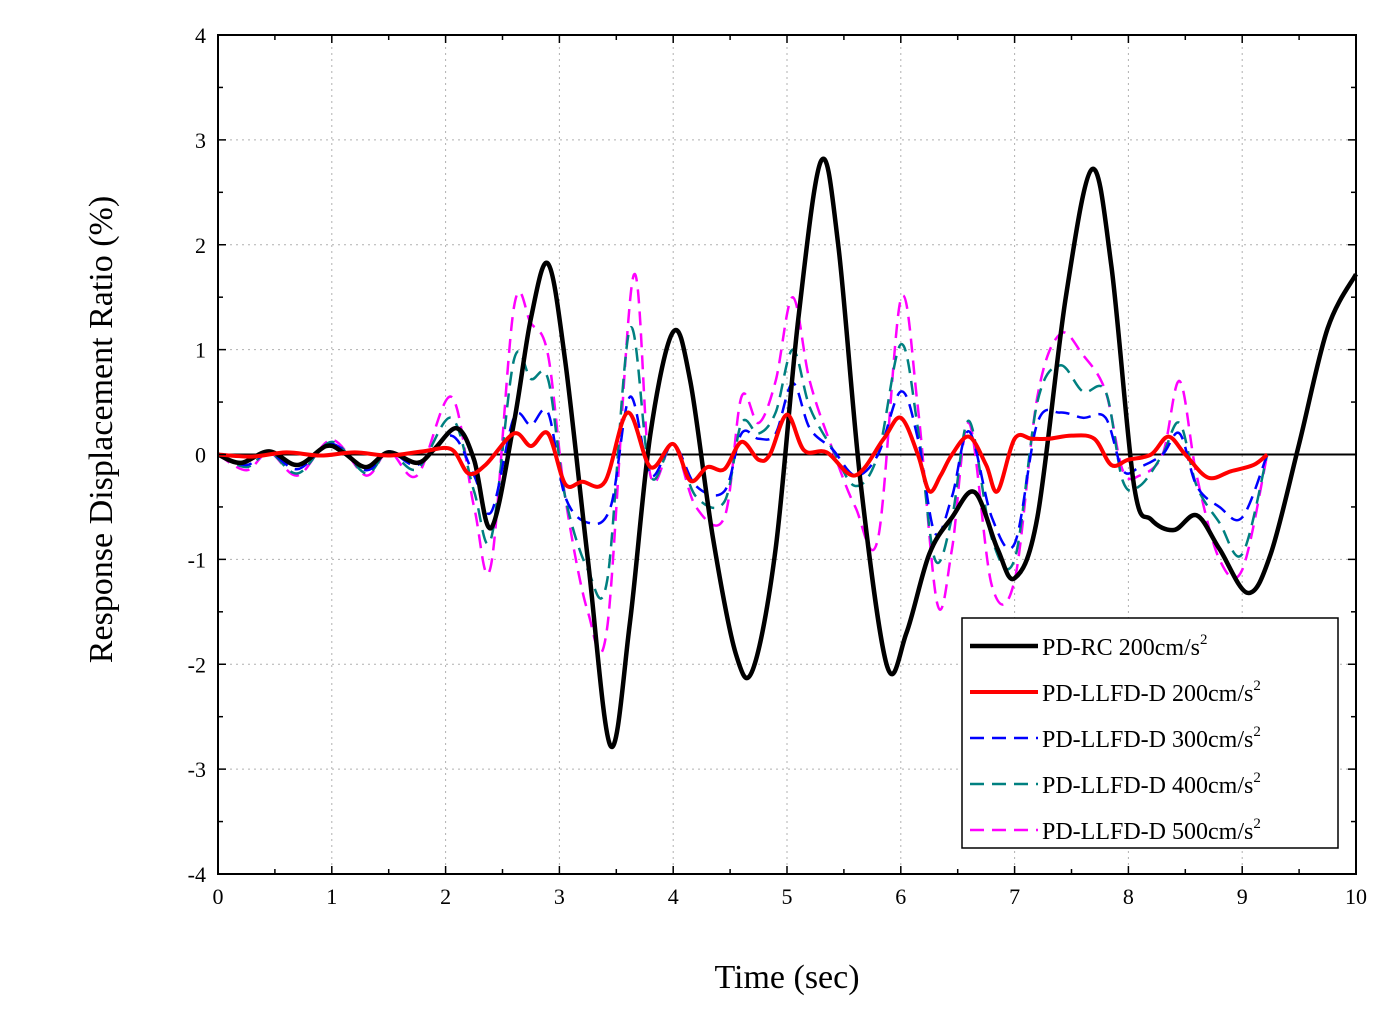  Describe the element at coordinates (787, 896) in the screenshot. I see `x-tick-label: 5` at that location.